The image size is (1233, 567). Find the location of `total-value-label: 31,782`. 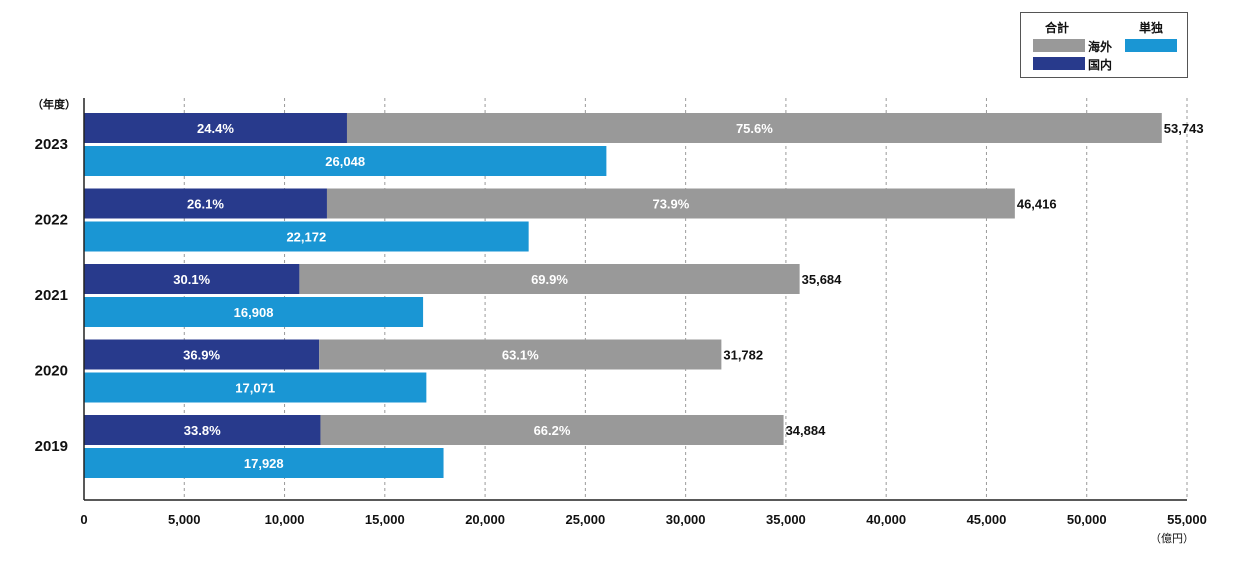

total-value-label: 31,782 is located at coordinates (743, 355).